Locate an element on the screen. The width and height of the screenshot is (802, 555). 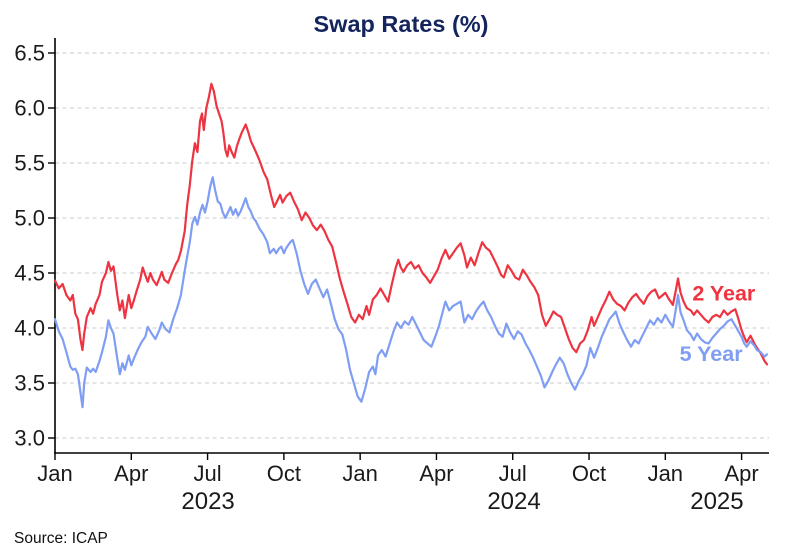
source-note: Source: ICAP is located at coordinates (61, 538).